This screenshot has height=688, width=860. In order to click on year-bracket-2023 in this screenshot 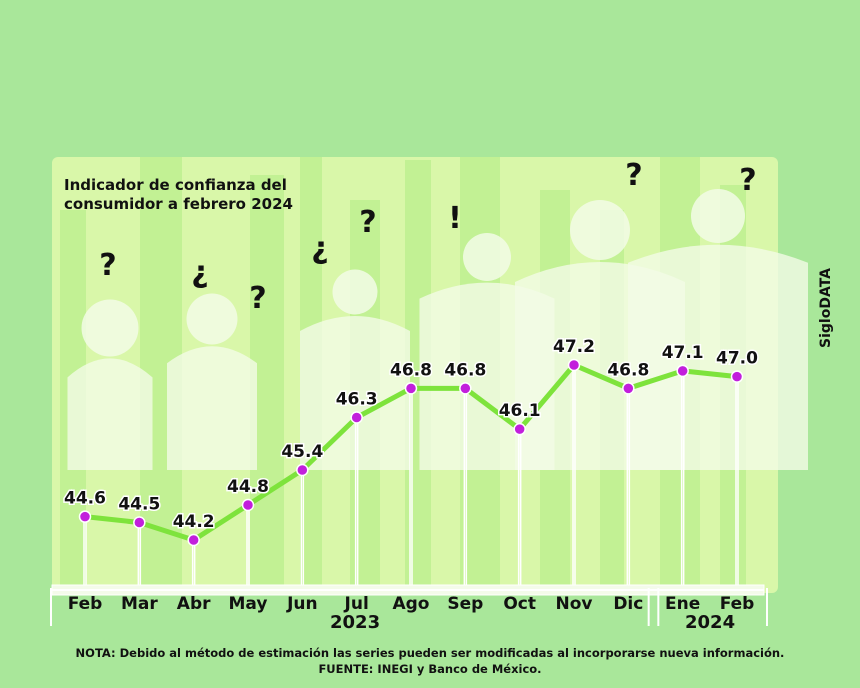, I will do `click(355, 607)`.